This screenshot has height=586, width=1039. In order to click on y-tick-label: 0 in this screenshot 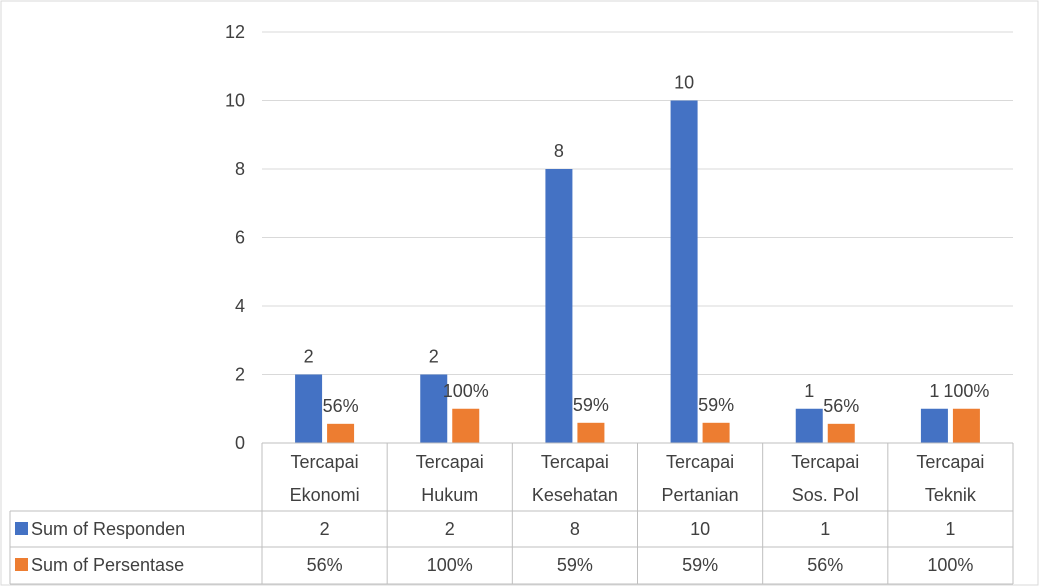, I will do `click(240, 443)`.